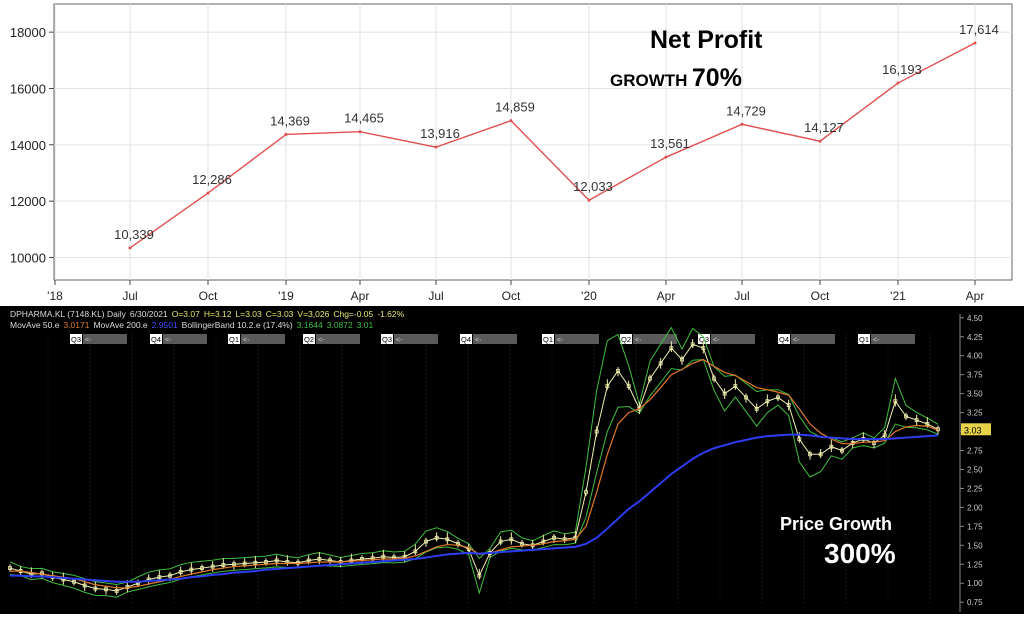  I want to click on price-y-tick-label: 2.50, so click(975, 469).